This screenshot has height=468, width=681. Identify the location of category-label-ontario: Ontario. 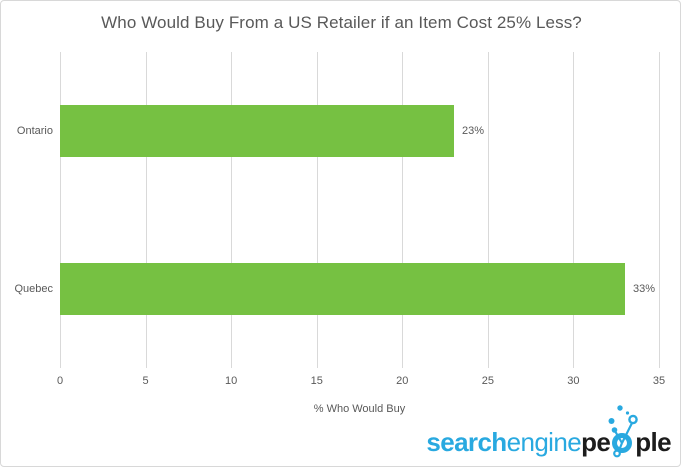
(34, 131).